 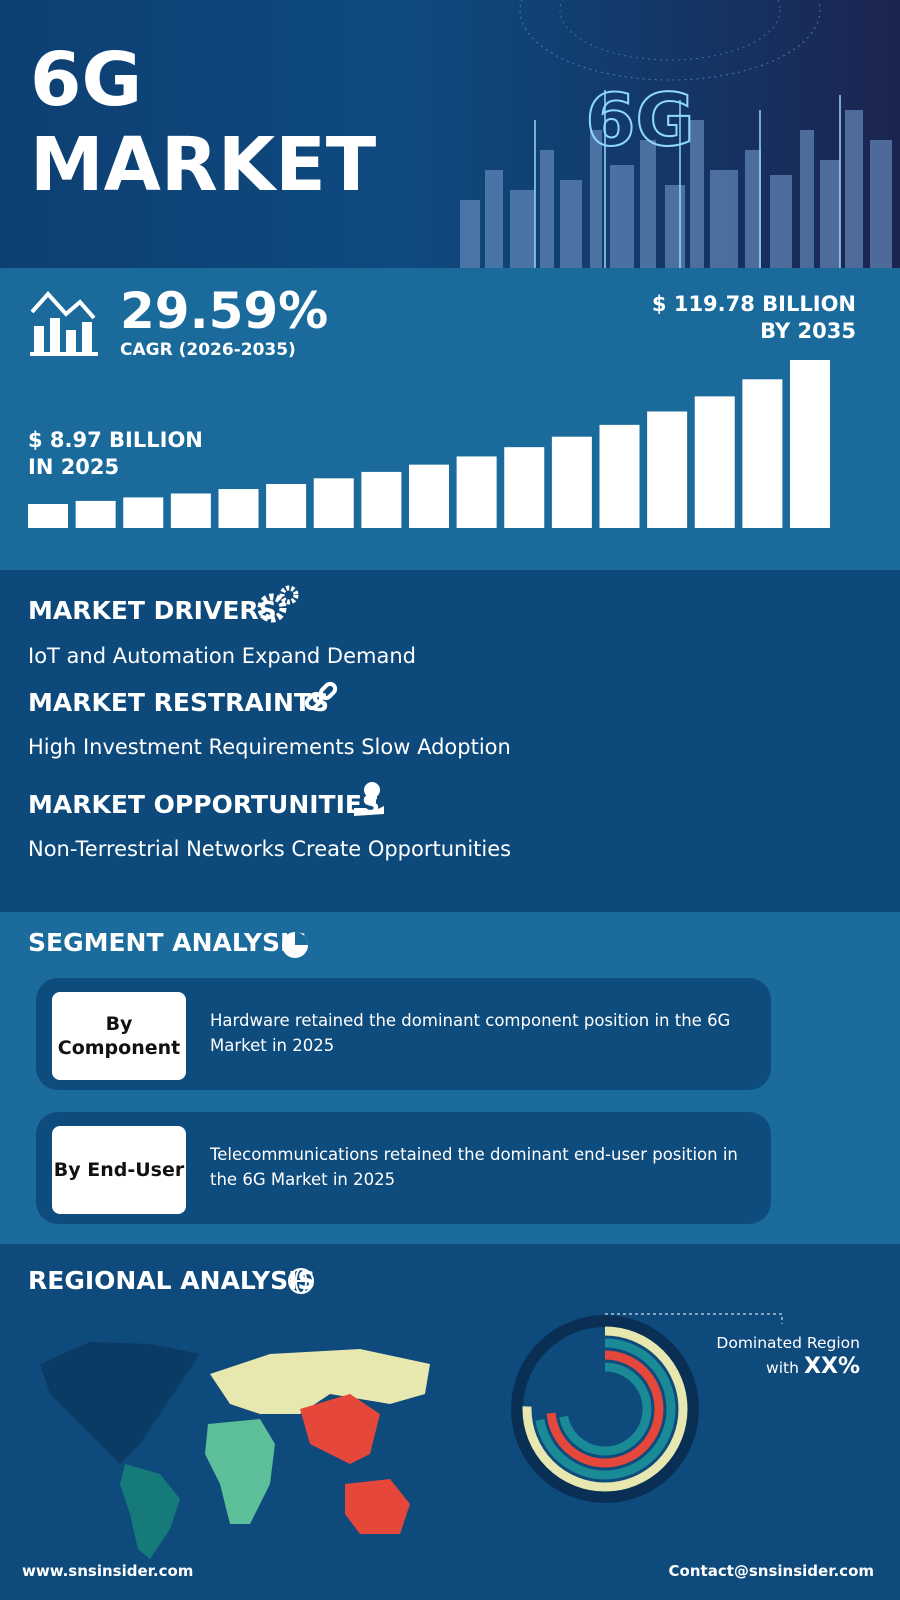 What do you see at coordinates (208, 350) in the screenshot?
I see `cagr-label: CAGR (2026-2035)` at bounding box center [208, 350].